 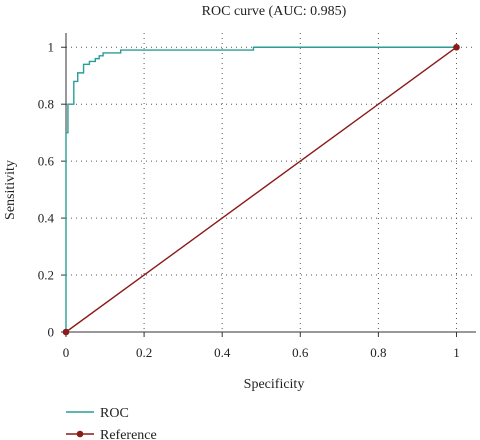 What do you see at coordinates (274, 11) in the screenshot?
I see `chart-title: ROC curve (AUC: 0.985)` at bounding box center [274, 11].